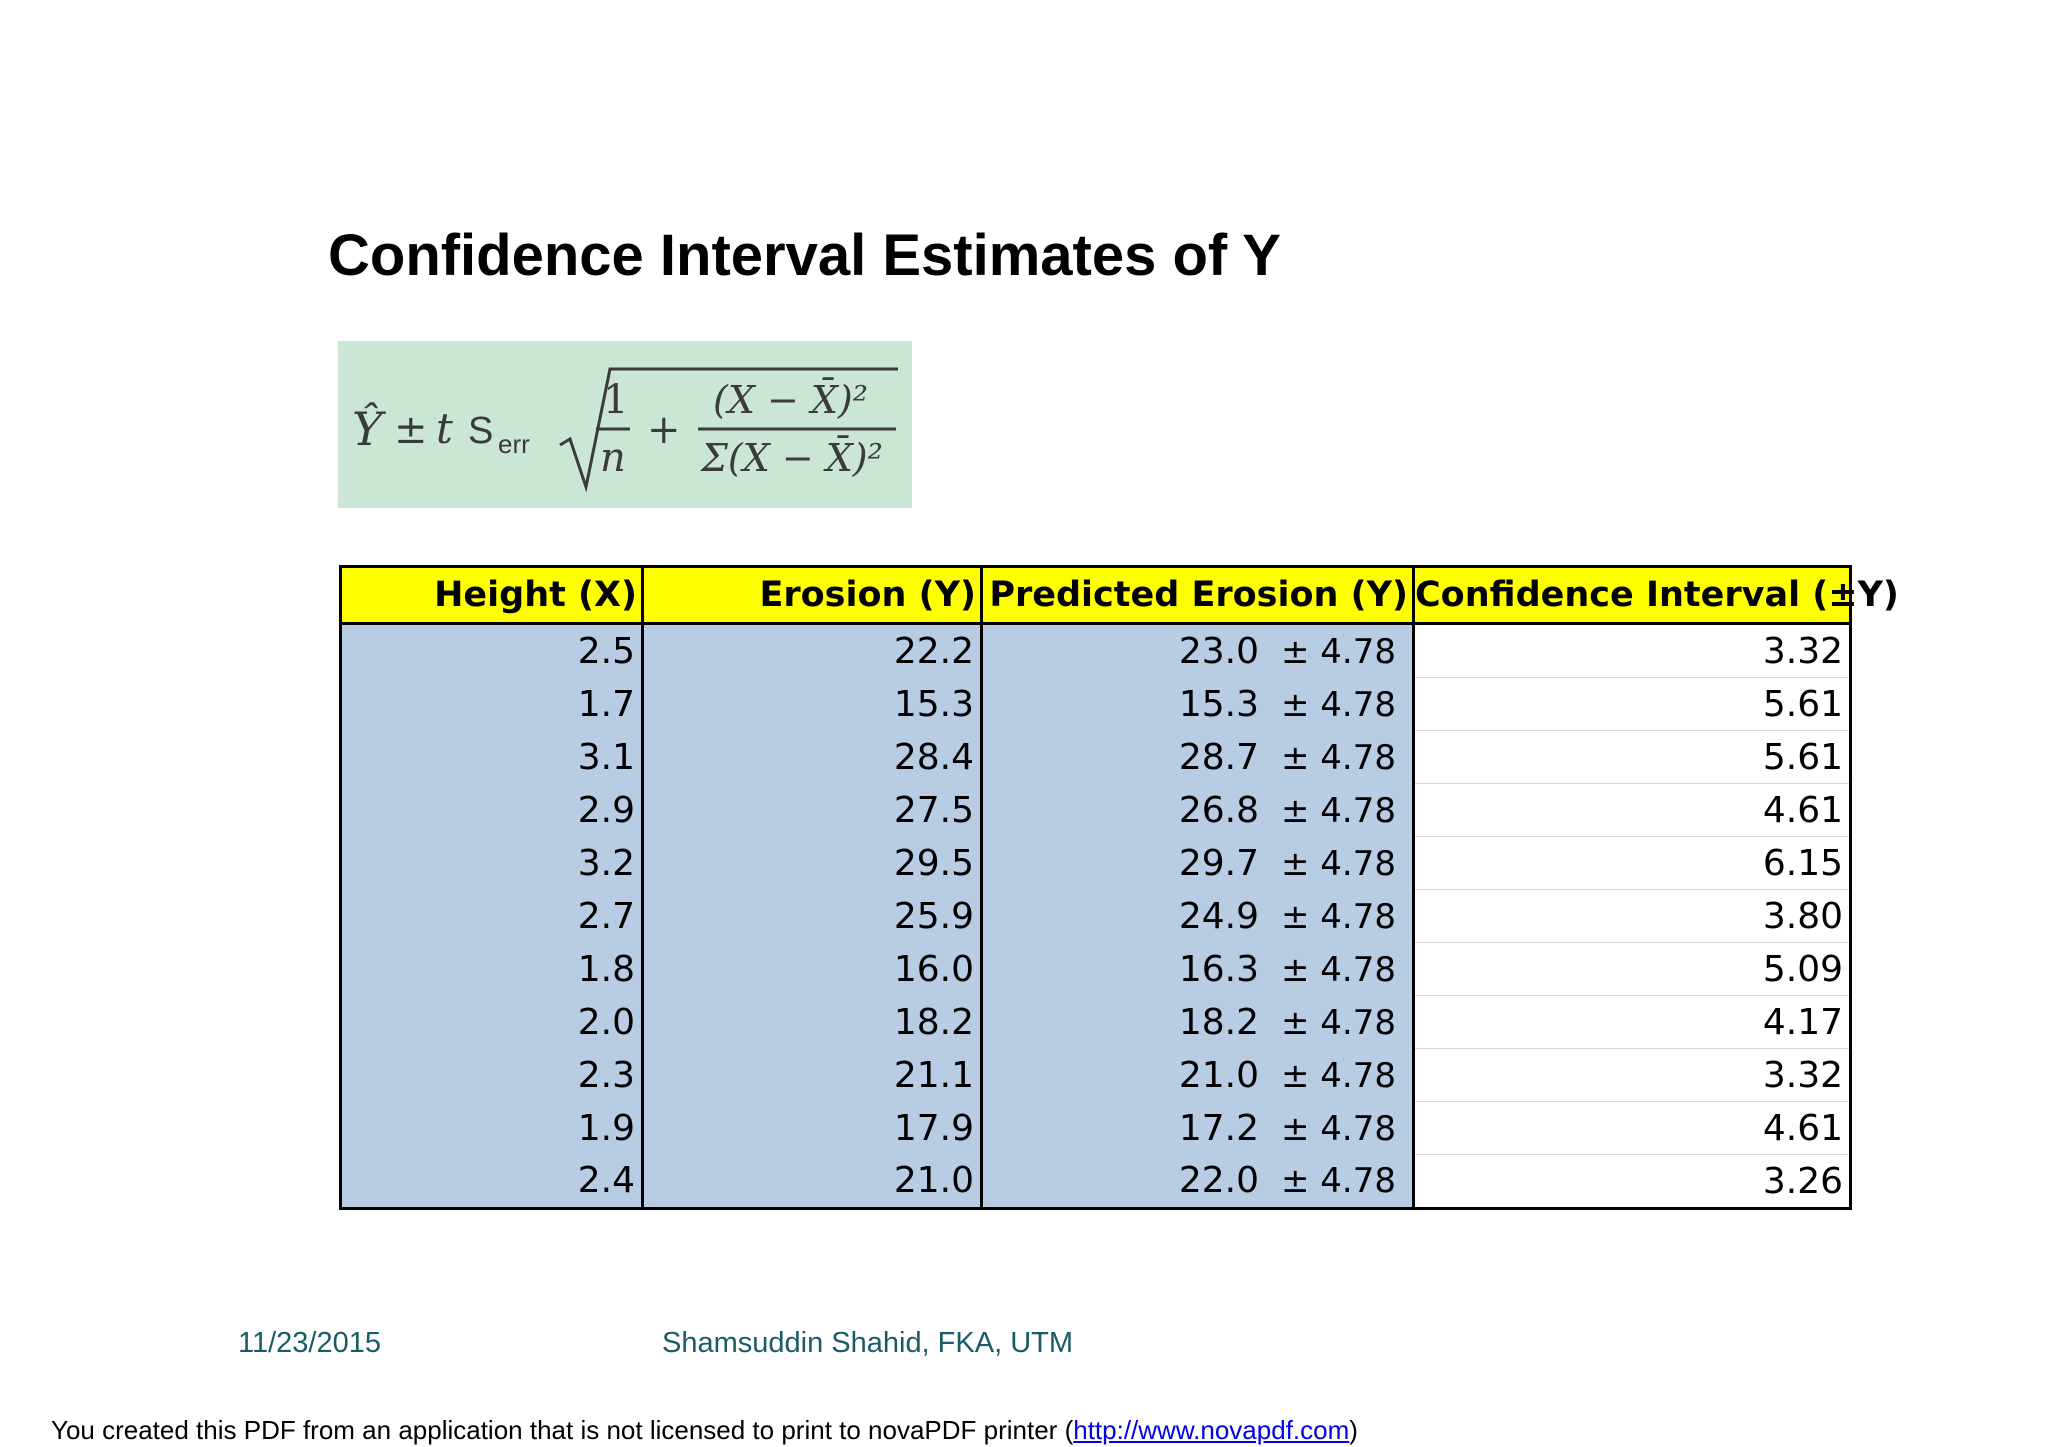  Describe the element at coordinates (812, 1182) in the screenshot. I see `cell-erosion: 21.0` at that location.